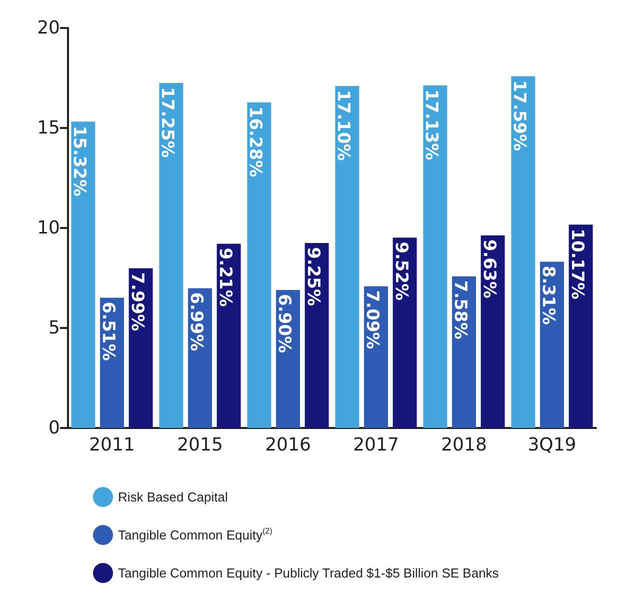 The width and height of the screenshot is (624, 607). What do you see at coordinates (79, 161) in the screenshot?
I see `data-label: 15.32%` at bounding box center [79, 161].